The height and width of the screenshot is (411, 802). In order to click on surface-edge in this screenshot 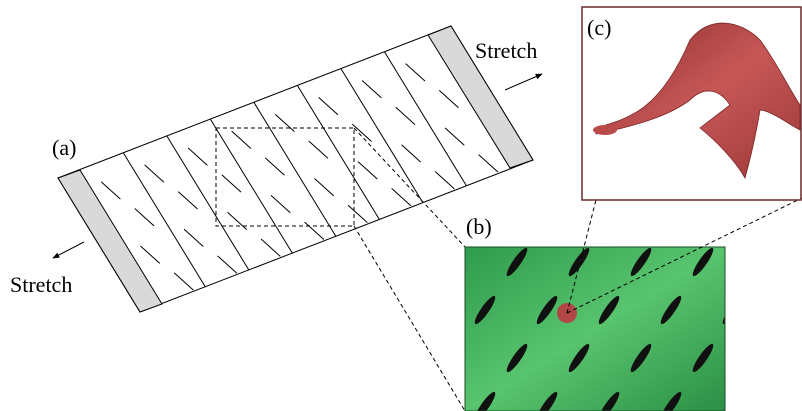, I will do `click(605, 130)`.